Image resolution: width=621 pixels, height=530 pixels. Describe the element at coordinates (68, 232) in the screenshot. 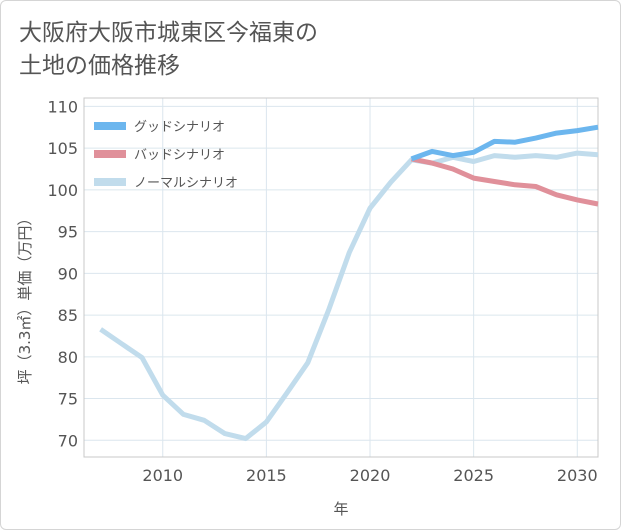

I see `y-tick-label: 95` at that location.